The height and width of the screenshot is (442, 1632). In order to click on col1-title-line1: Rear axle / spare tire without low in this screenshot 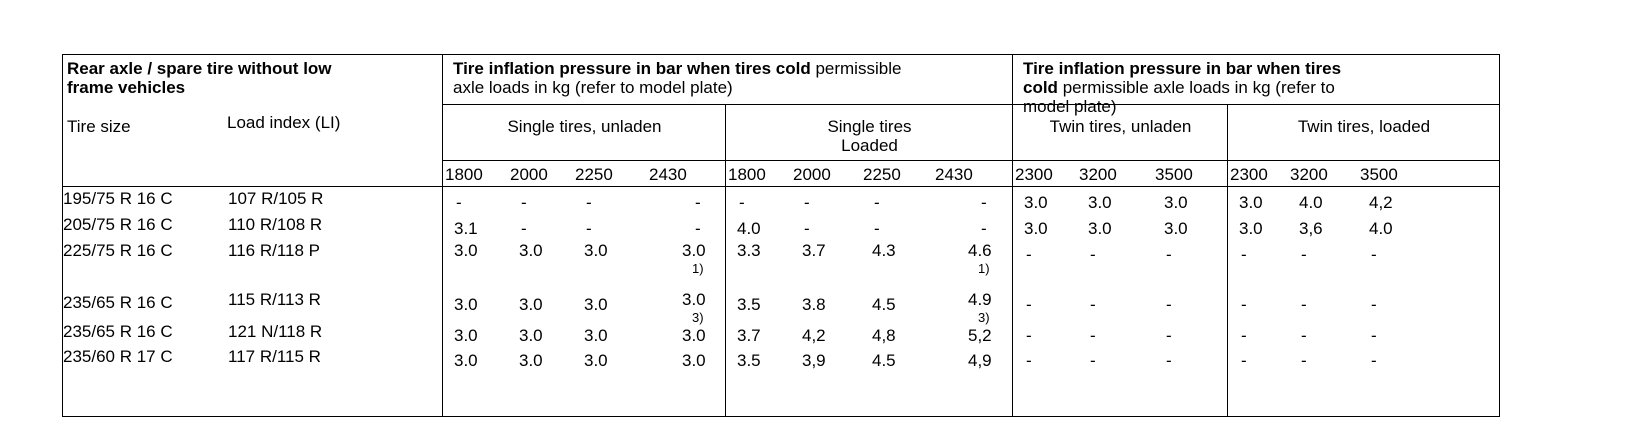, I will do `click(199, 68)`.